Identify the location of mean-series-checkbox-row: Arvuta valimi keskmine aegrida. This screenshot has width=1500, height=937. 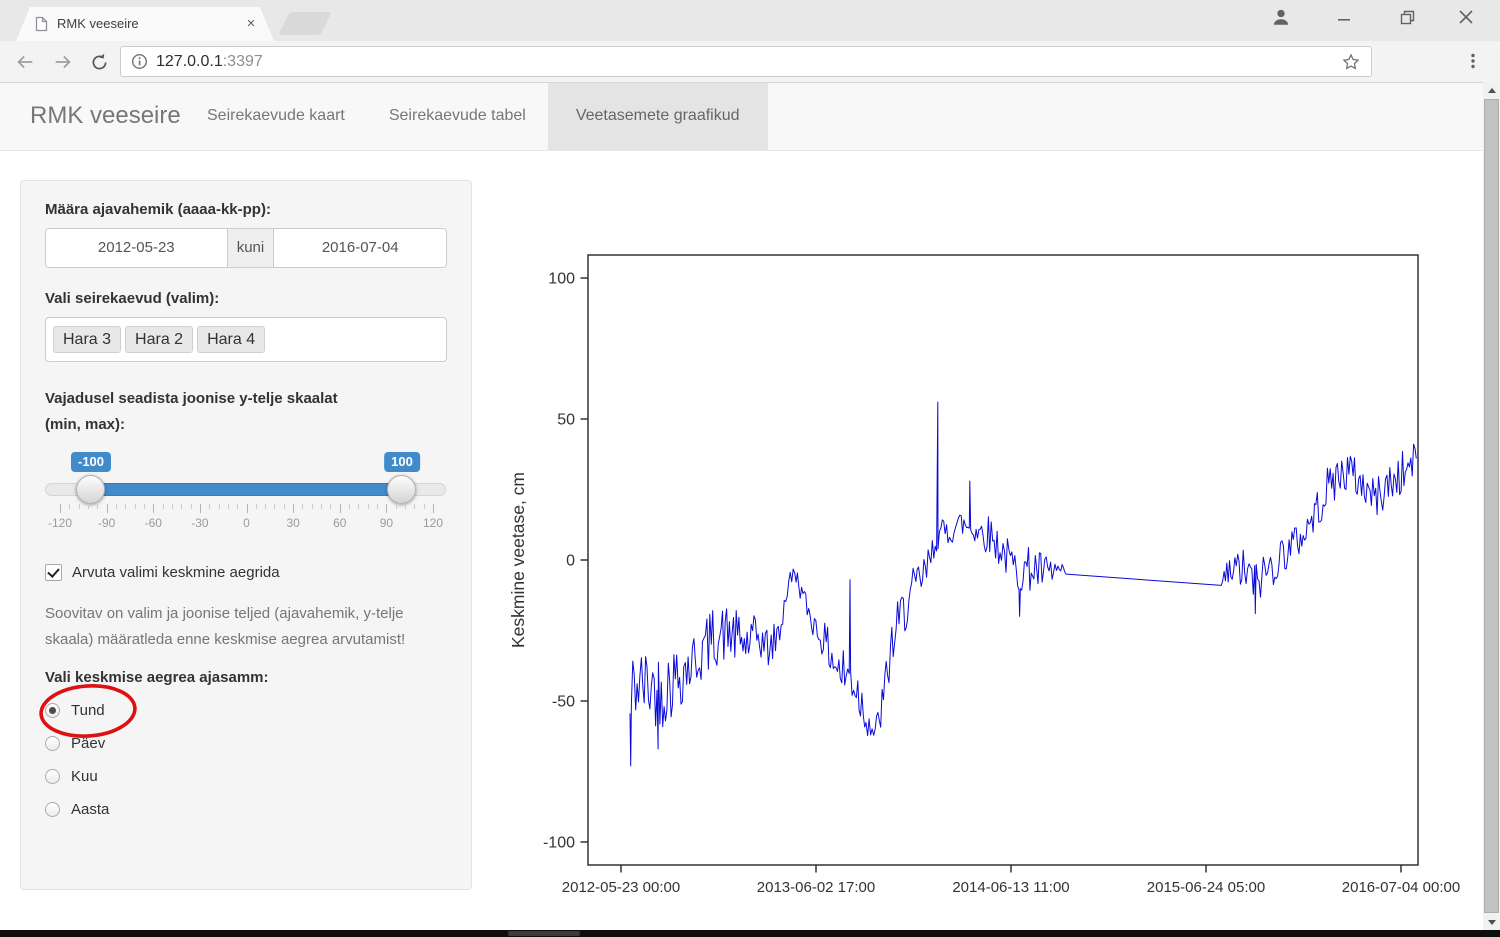
(246, 572).